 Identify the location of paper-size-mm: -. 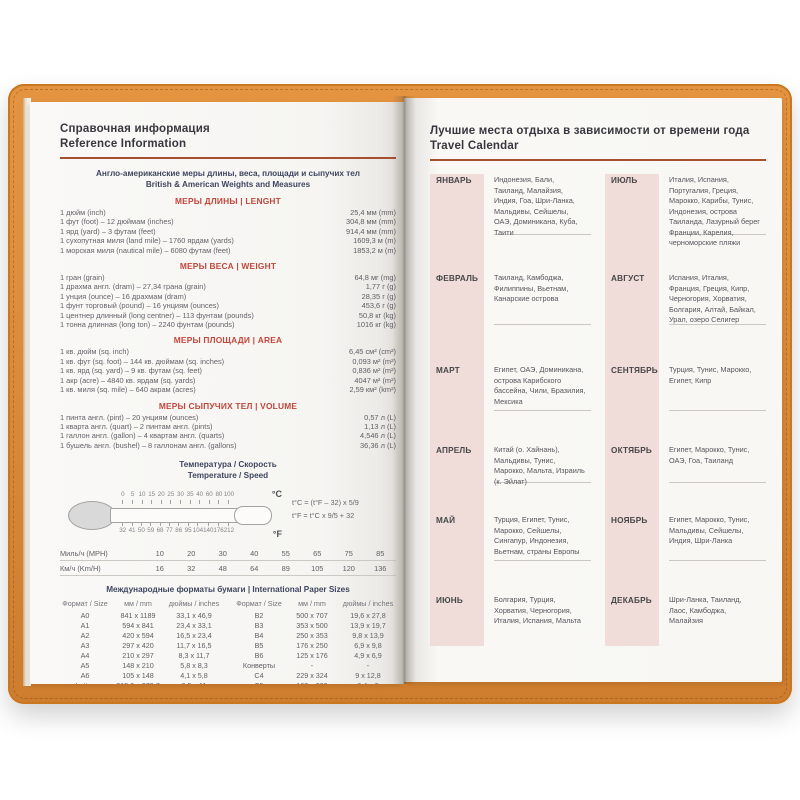
(312, 666).